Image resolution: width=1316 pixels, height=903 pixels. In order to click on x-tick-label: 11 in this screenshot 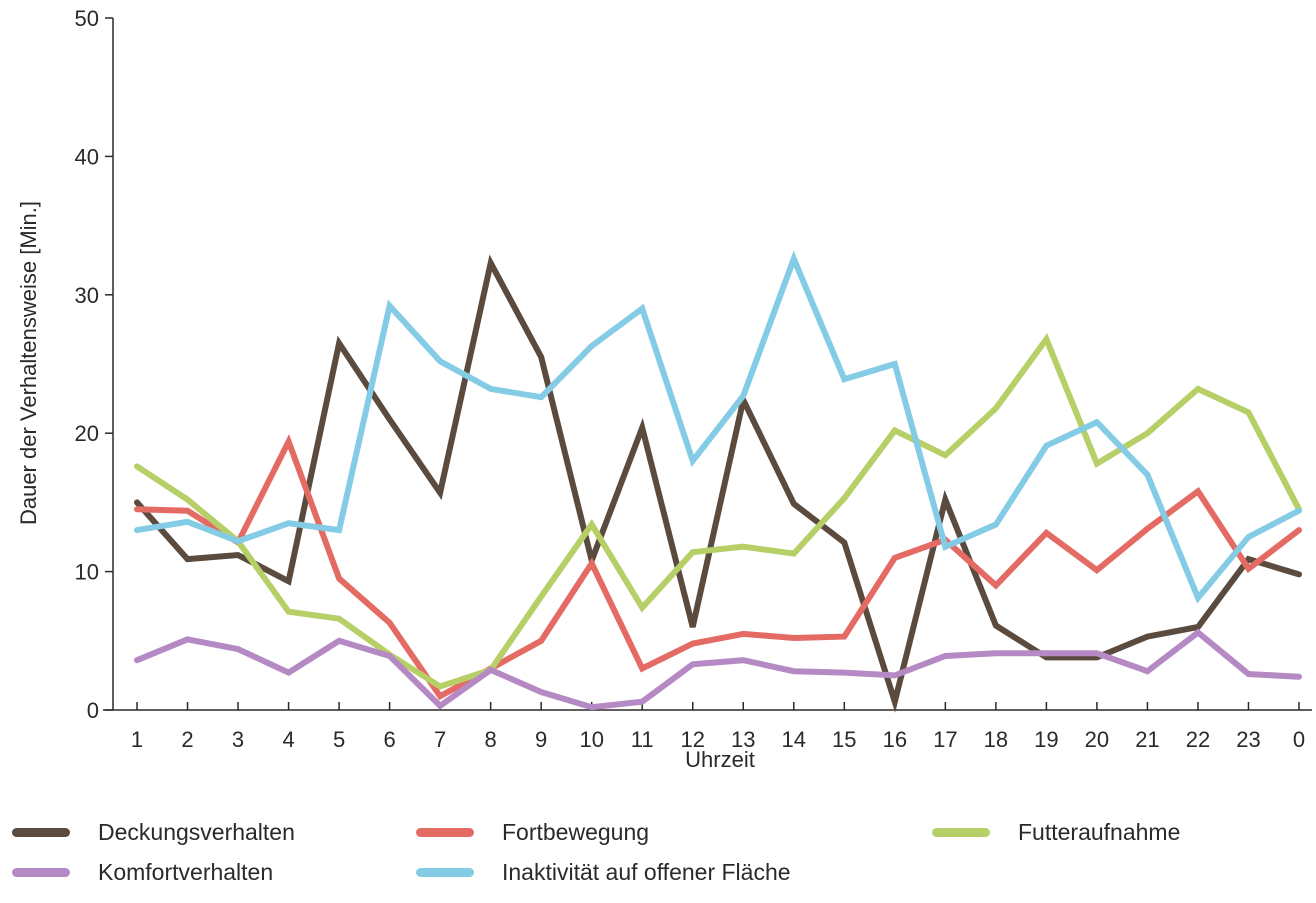, I will do `click(642, 739)`.